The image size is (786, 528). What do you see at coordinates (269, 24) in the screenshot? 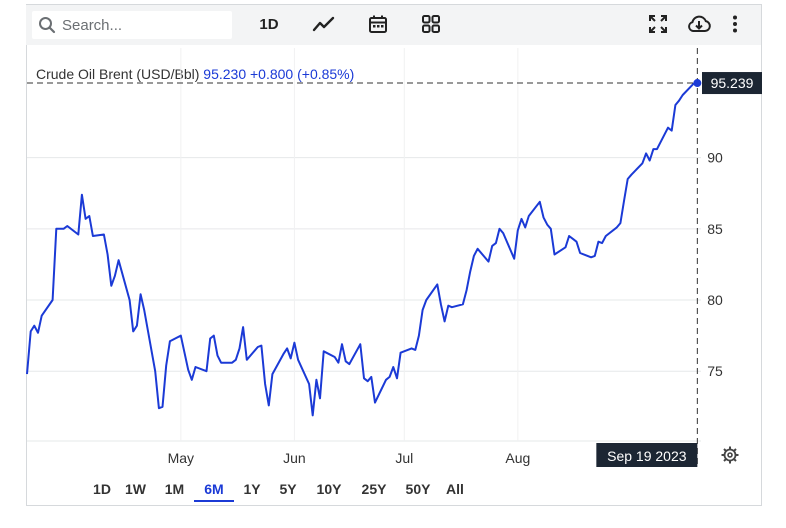
I see `interval-button: 1D` at bounding box center [269, 24].